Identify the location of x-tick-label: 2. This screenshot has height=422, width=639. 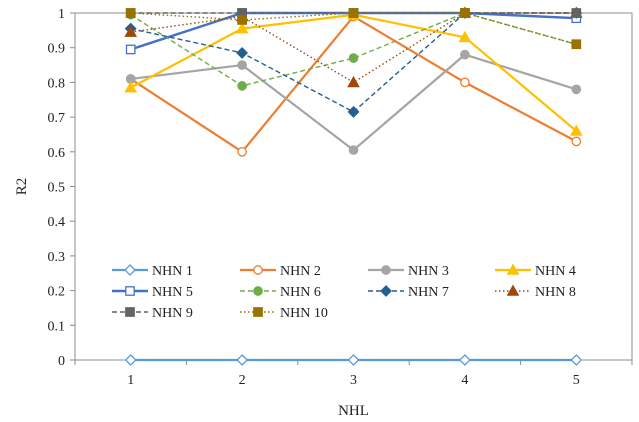
(242, 380).